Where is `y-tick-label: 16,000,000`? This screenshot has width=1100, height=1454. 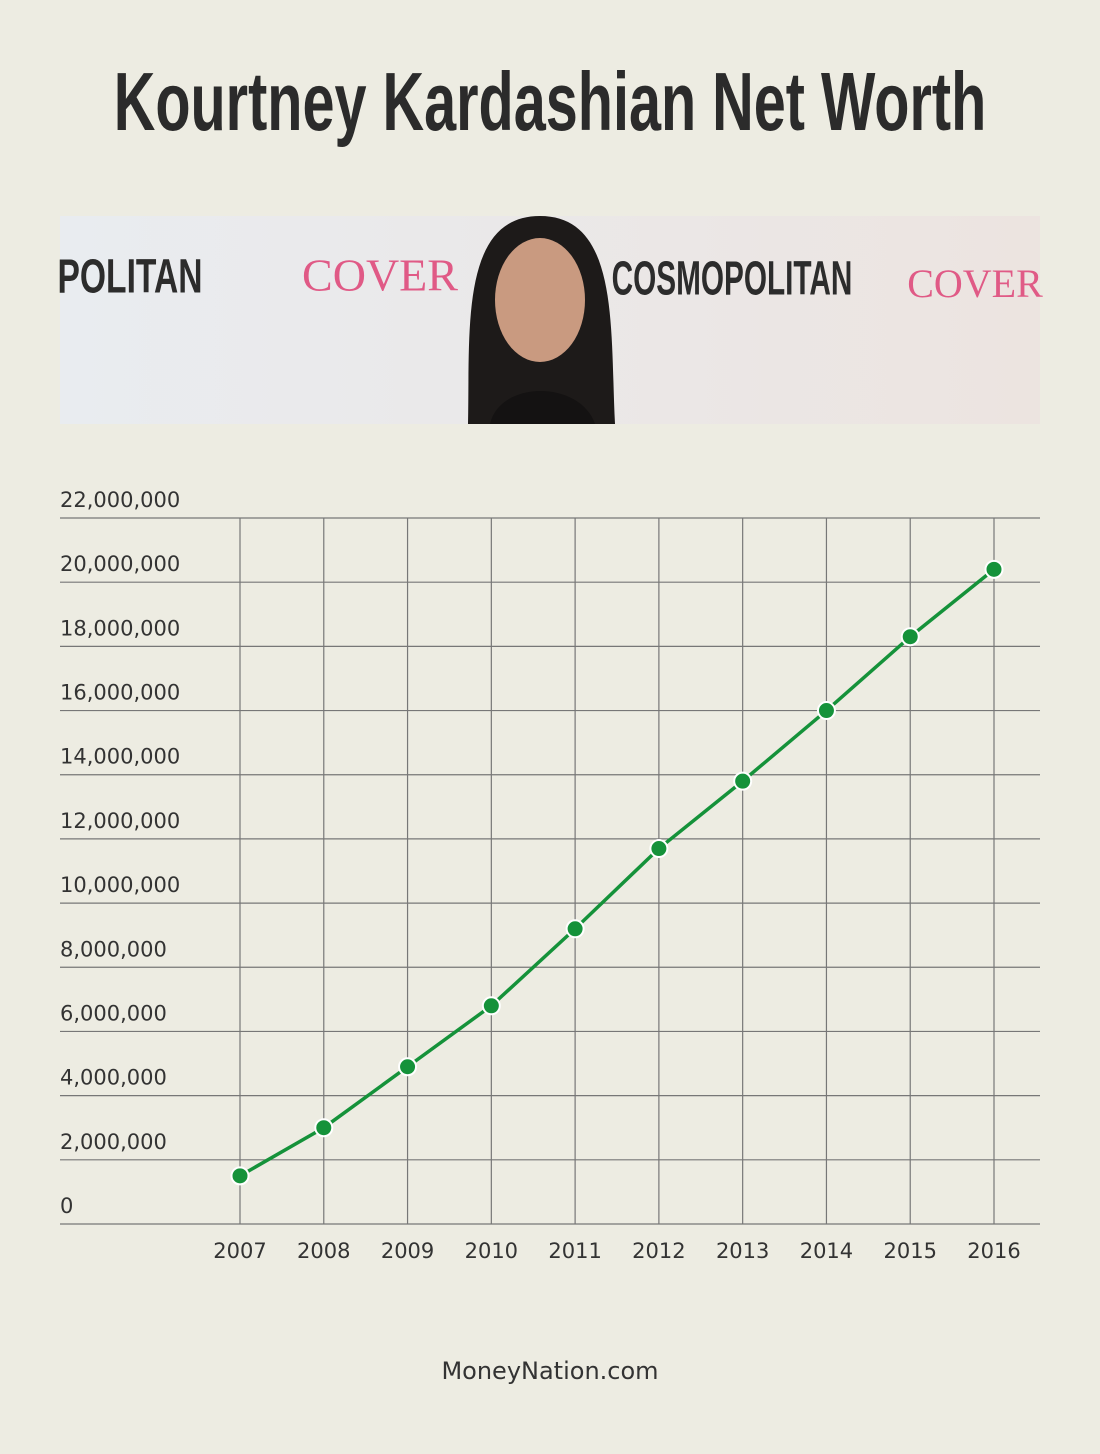
y-tick-label: 16,000,000 is located at coordinates (120, 693).